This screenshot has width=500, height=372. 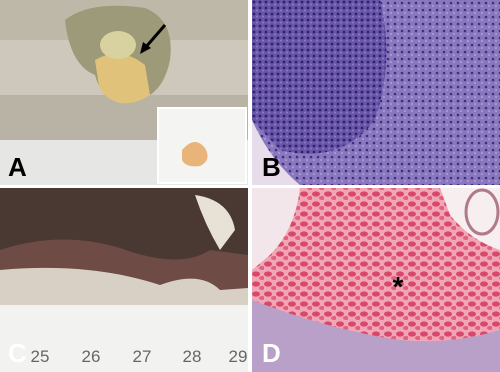 What do you see at coordinates (192, 356) in the screenshot?
I see `ruler-number: 28` at bounding box center [192, 356].